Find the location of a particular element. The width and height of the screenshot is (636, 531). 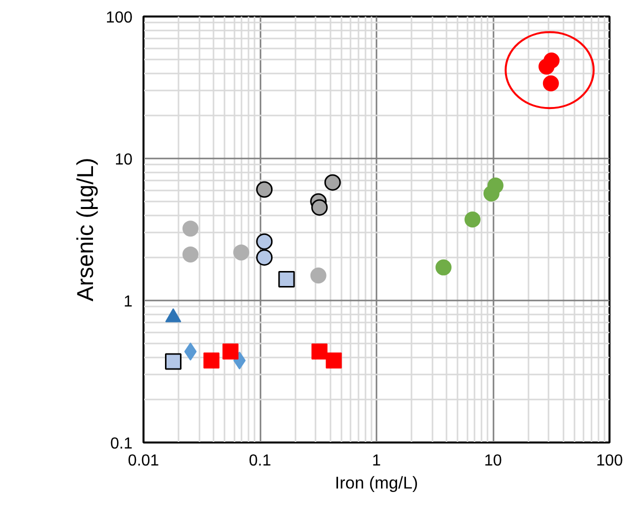

y-tick-label: 1 is located at coordinates (128, 302).